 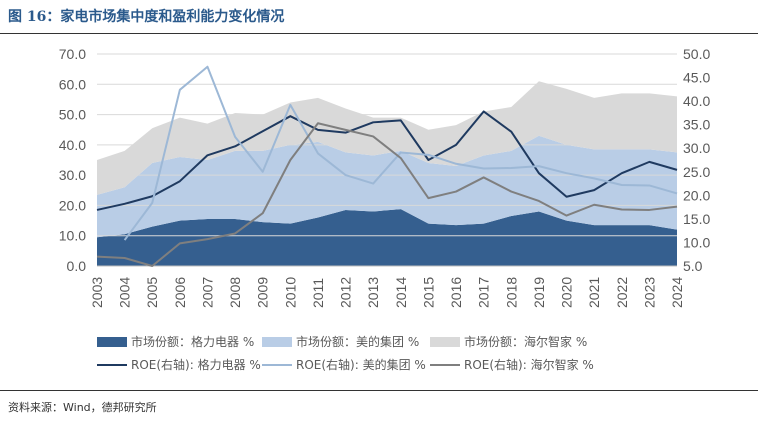 What do you see at coordinates (677, 292) in the screenshot?
I see `x-tick-label: 2024` at bounding box center [677, 292].